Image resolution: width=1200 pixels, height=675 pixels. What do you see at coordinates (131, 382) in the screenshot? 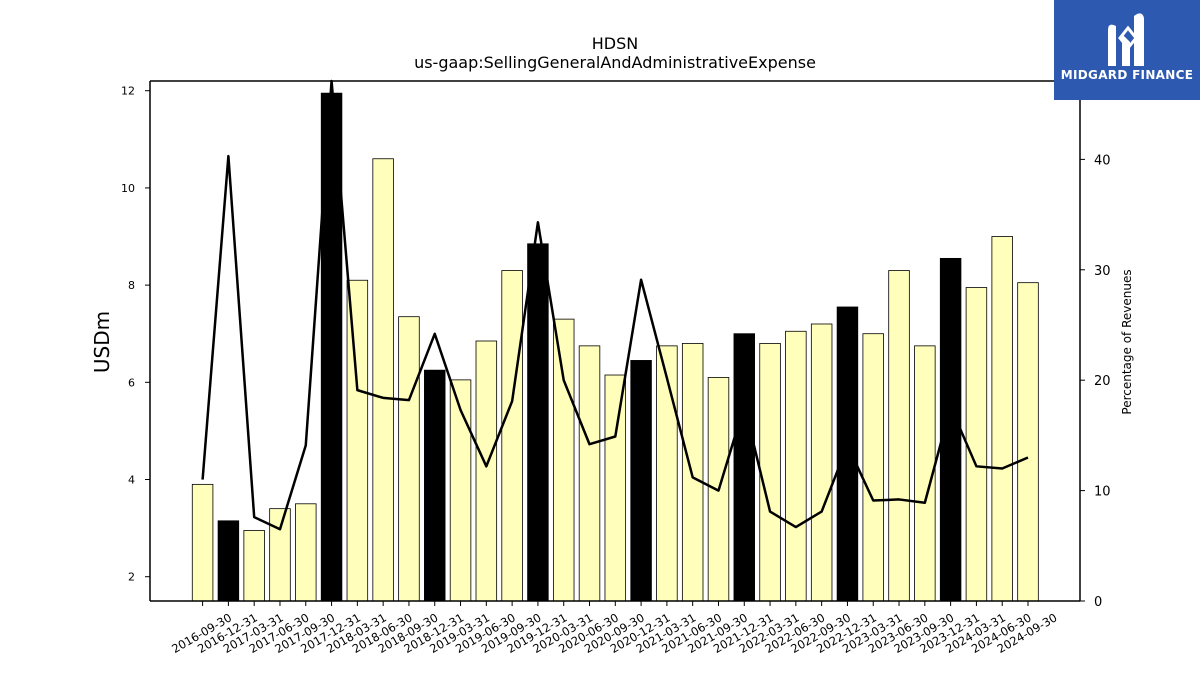
I see `y-tick-label: 6` at bounding box center [131, 382].